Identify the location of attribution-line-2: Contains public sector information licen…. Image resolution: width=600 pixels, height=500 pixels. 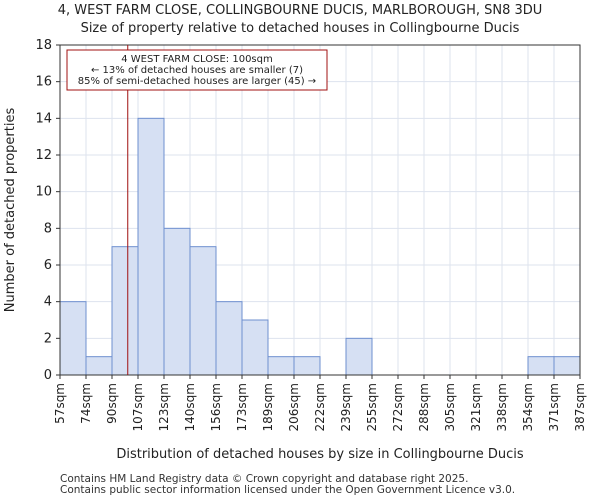
(288, 490).